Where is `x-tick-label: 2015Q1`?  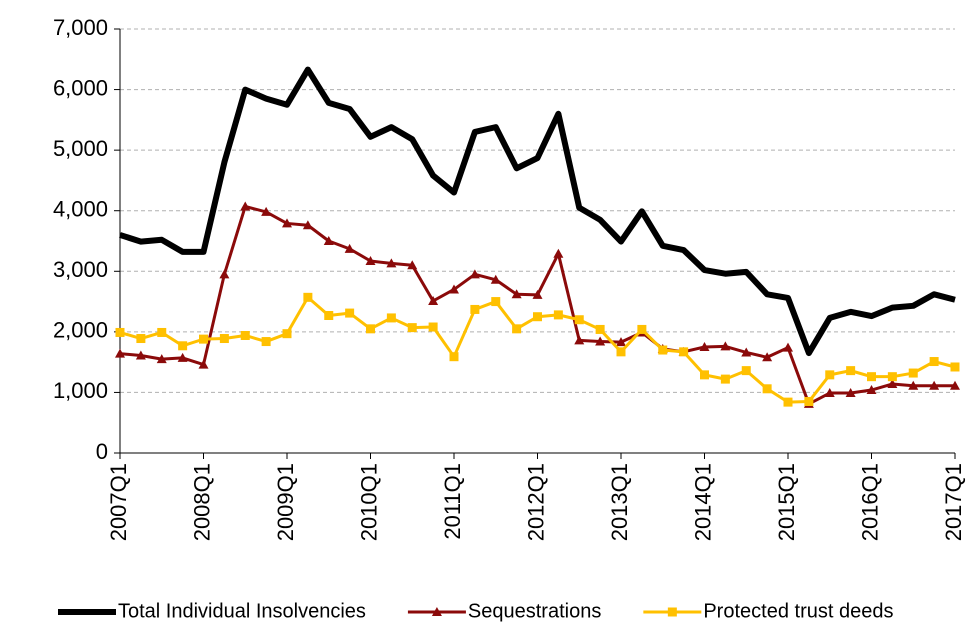
x-tick-label: 2015Q1 is located at coordinates (786, 502).